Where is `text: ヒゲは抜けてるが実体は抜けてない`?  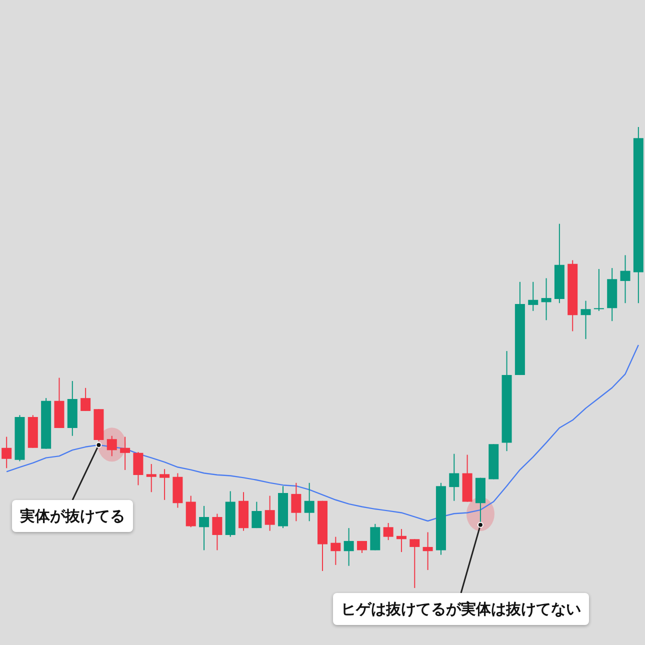 text: ヒゲは抜けてるが実体は抜けてない is located at coordinates (461, 609).